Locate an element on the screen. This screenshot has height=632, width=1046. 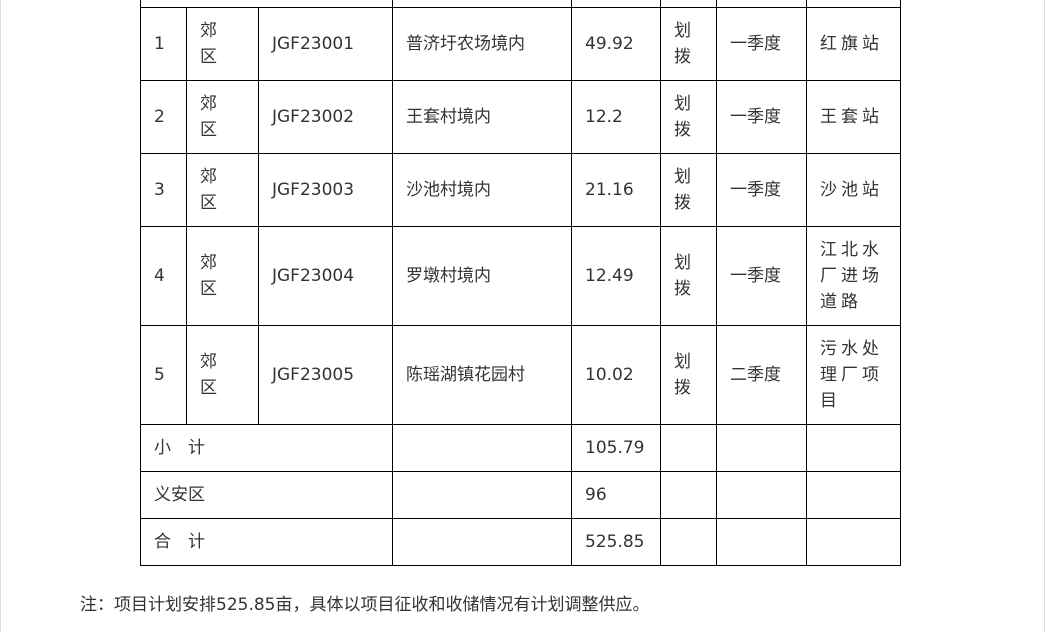
cell-quarter: 二季度 is located at coordinates (761, 375).